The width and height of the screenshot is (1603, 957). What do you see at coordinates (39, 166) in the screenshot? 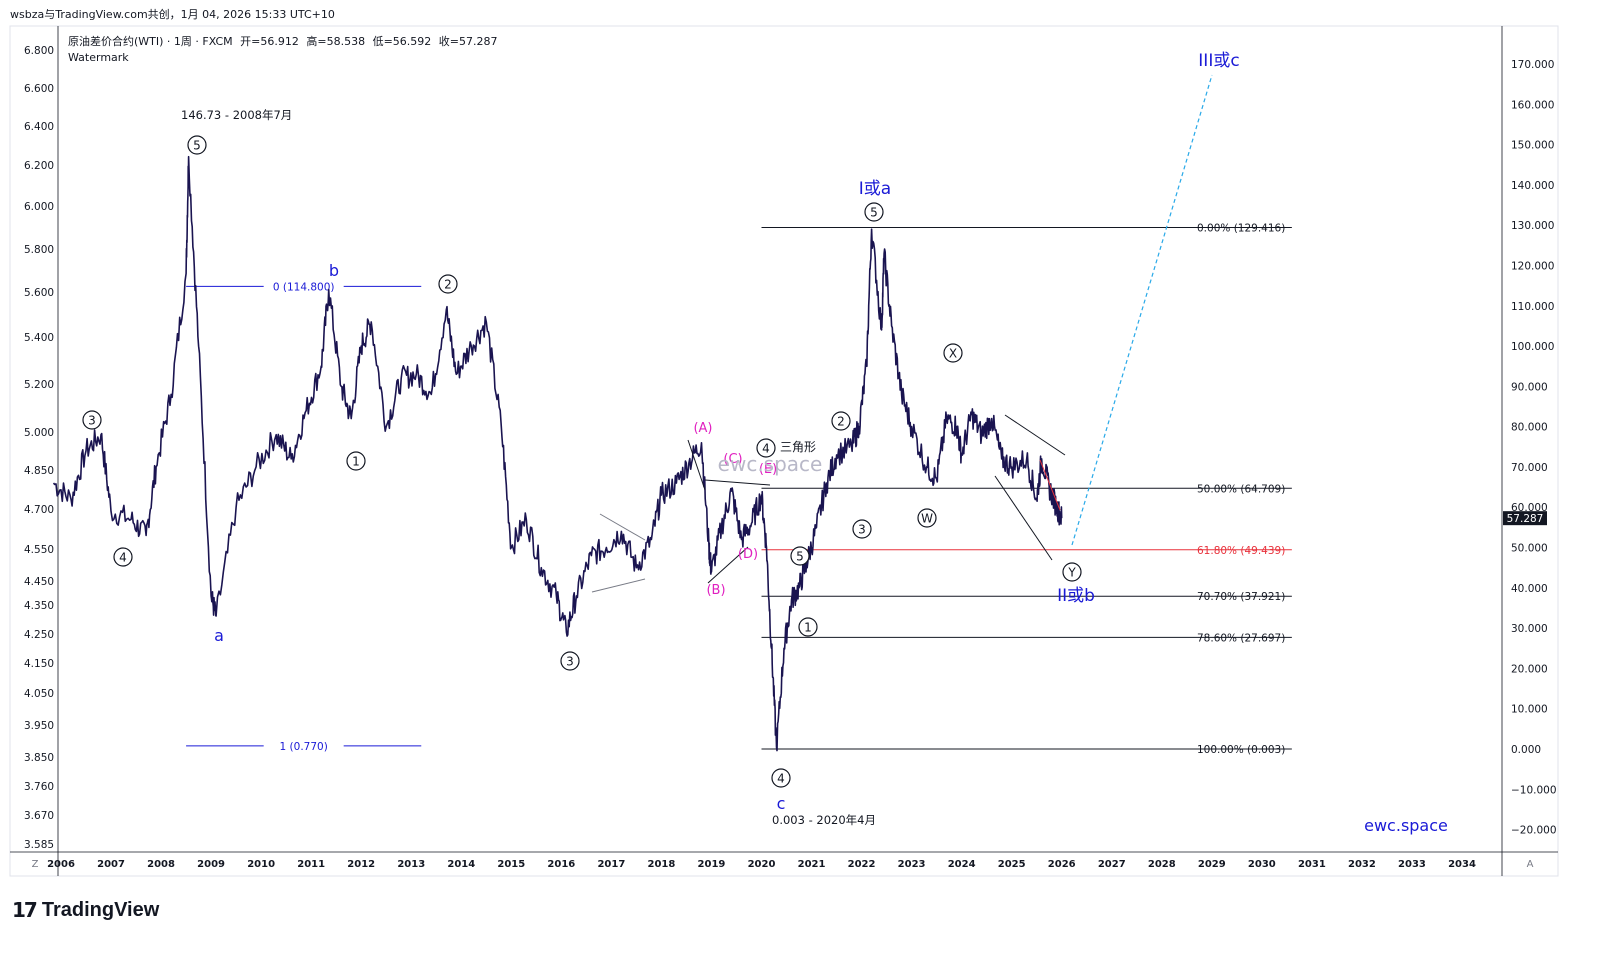
I see `left-axis-tick-label: 6.200` at bounding box center [39, 166].